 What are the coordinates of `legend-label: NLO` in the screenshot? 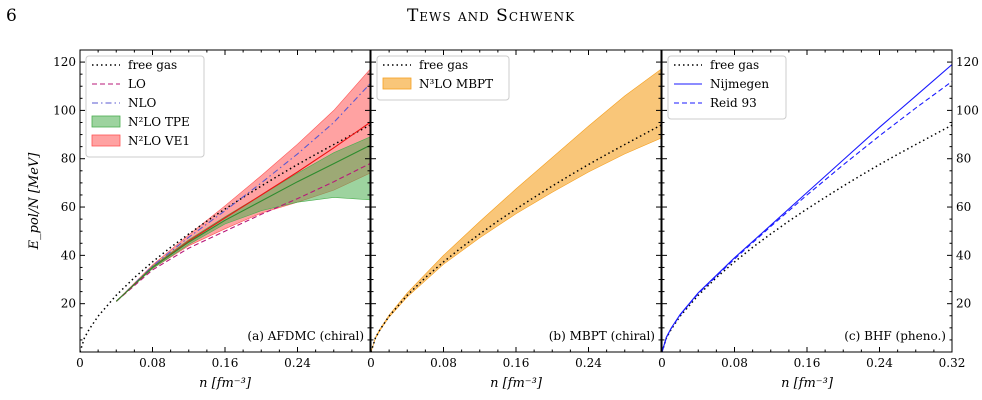 It's located at (142, 103).